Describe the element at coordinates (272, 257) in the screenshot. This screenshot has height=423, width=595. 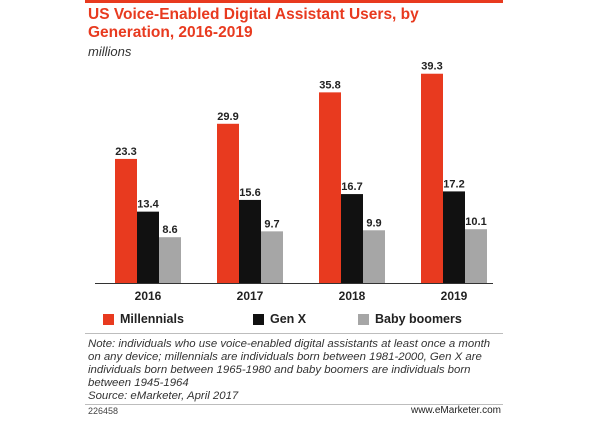
I see `bar-baby-boomers-2017` at that location.